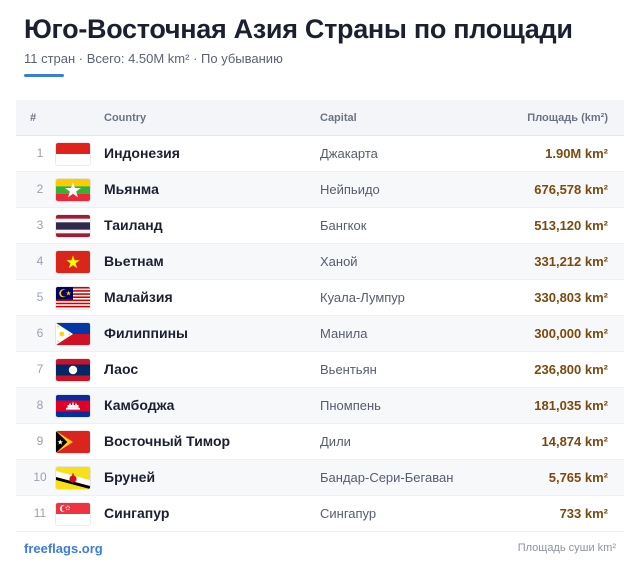 Image resolution: width=640 pixels, height=568 pixels. I want to click on cambodia-flag-icon, so click(73, 406).